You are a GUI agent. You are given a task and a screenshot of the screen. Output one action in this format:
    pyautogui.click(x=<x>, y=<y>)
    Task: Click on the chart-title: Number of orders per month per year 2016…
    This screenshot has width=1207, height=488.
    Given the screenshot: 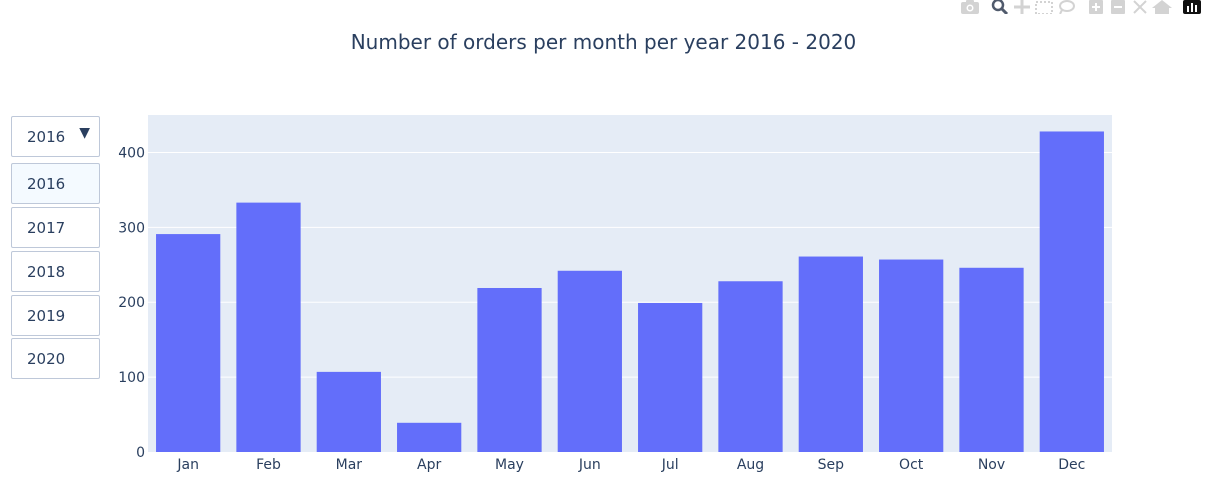 What is the action you would take?
    pyautogui.click(x=603, y=42)
    